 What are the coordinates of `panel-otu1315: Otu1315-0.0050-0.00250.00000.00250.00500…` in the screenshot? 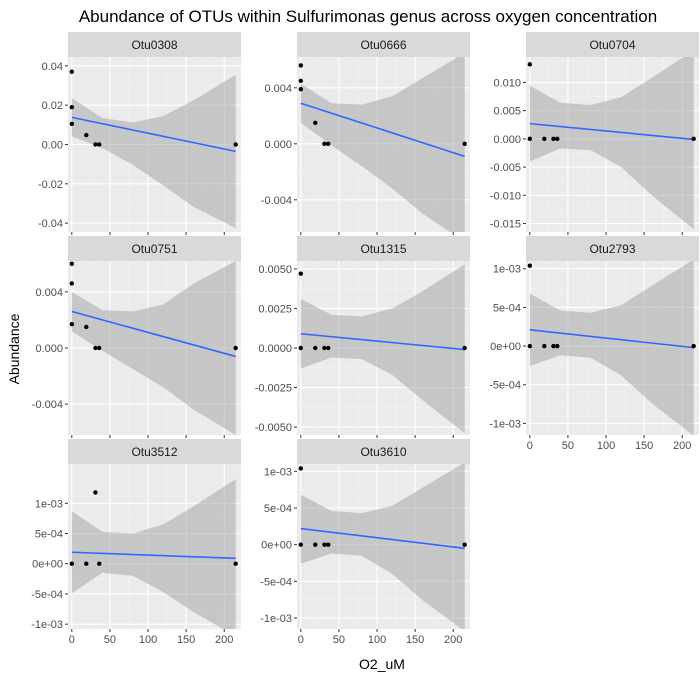 It's located at (362, 344).